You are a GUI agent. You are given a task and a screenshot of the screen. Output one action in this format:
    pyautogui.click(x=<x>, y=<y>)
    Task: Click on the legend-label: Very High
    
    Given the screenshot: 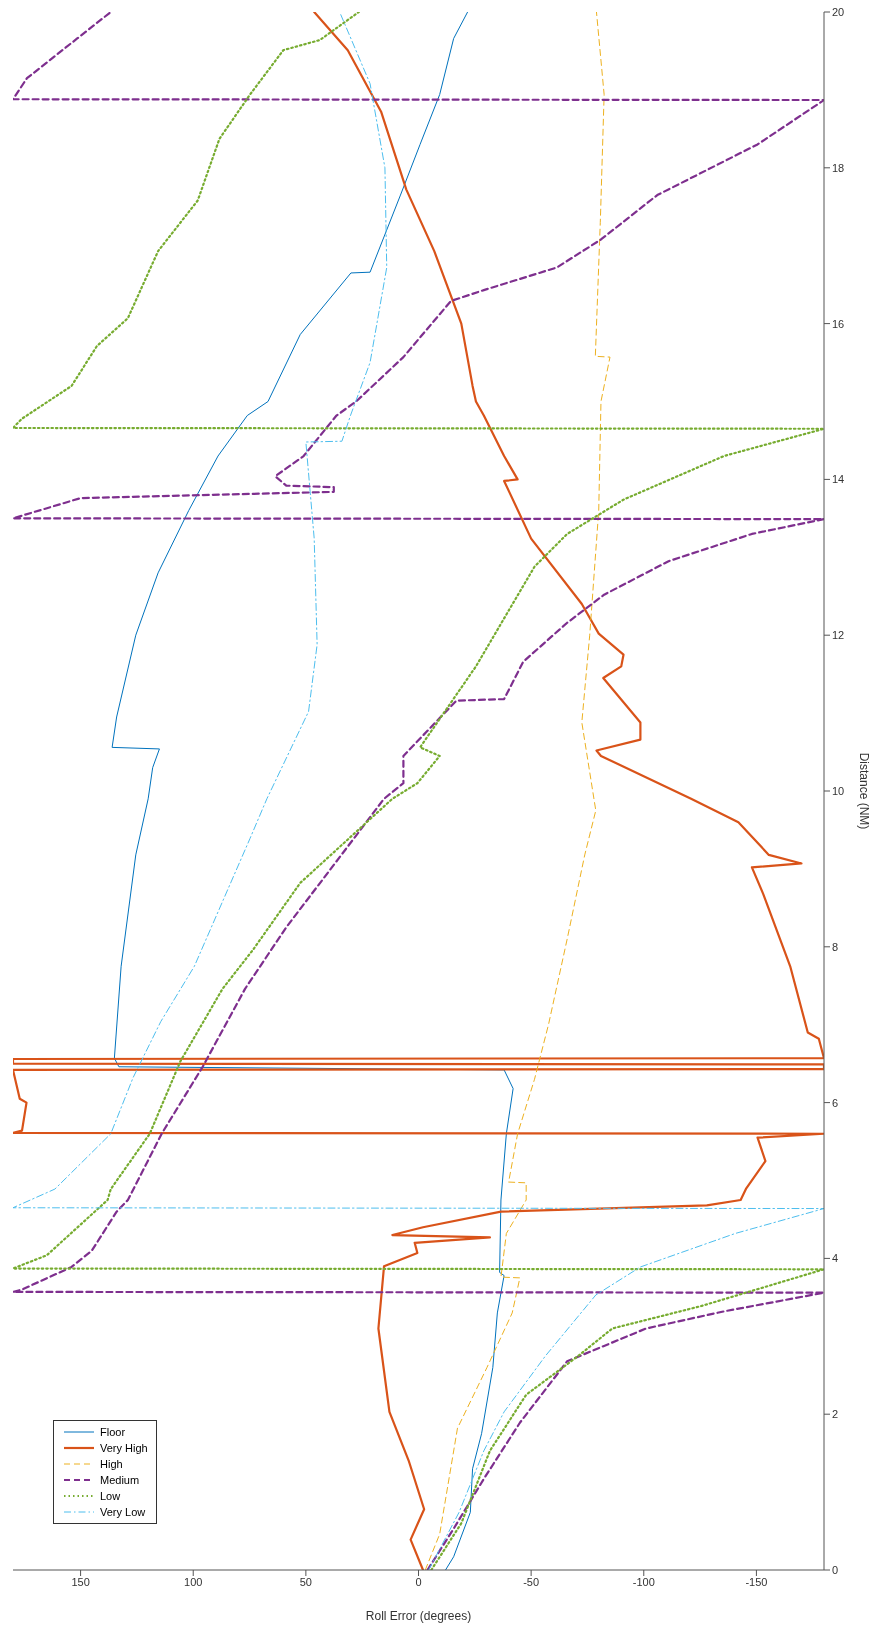 What is the action you would take?
    pyautogui.click(x=124, y=1448)
    